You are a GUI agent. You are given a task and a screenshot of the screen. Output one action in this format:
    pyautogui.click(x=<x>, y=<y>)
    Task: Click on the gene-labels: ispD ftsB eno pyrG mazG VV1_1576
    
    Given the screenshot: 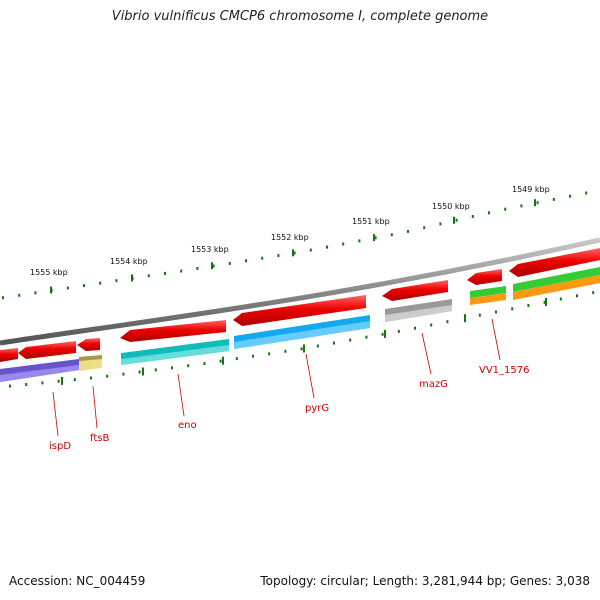 What is the action you would take?
    pyautogui.click(x=289, y=408)
    